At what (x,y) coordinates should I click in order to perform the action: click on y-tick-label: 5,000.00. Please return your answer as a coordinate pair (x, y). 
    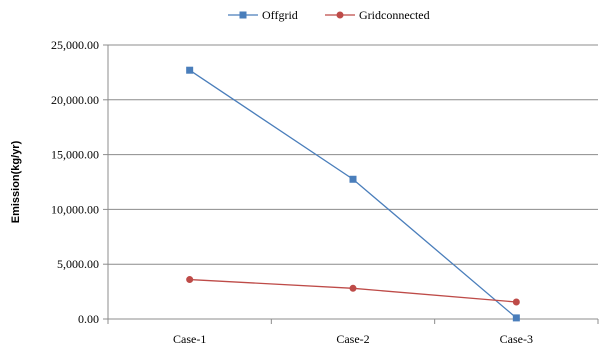
    Looking at the image, I should click on (78, 264).